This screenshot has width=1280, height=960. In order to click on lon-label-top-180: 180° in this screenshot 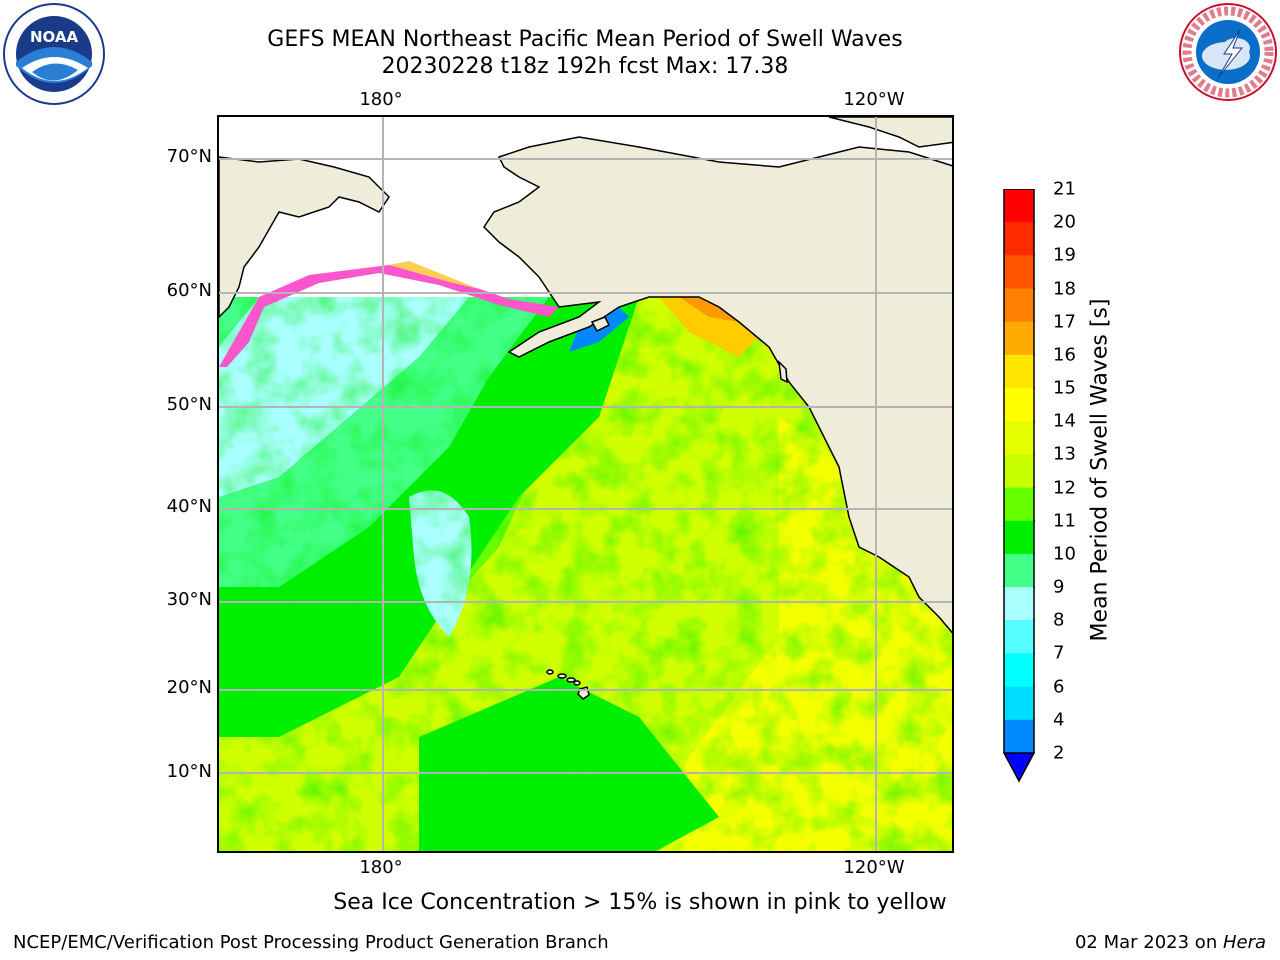, I will do `click(381, 99)`.